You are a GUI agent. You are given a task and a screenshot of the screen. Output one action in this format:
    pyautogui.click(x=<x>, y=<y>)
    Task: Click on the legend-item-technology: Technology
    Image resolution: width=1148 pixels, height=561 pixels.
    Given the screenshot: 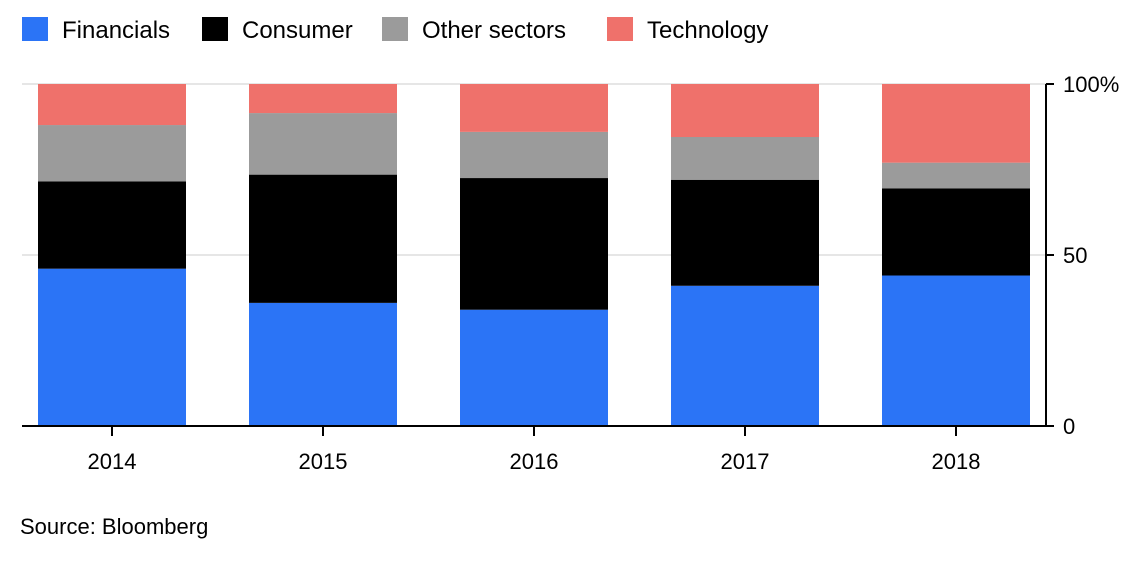 What is the action you would take?
    pyautogui.click(x=687, y=30)
    